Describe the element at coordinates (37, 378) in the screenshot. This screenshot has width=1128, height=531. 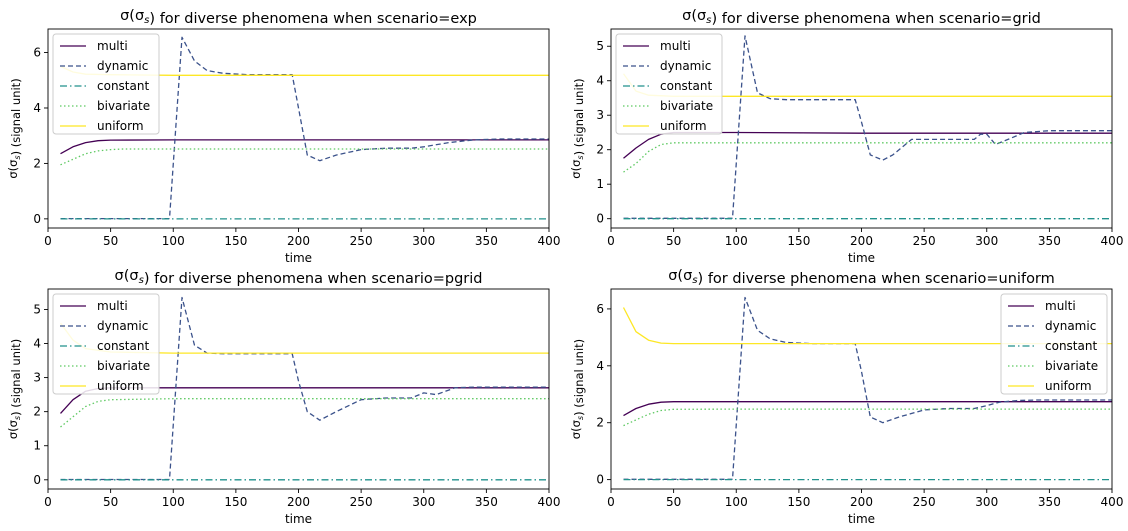
I see `y-tick-label: 3` at that location.